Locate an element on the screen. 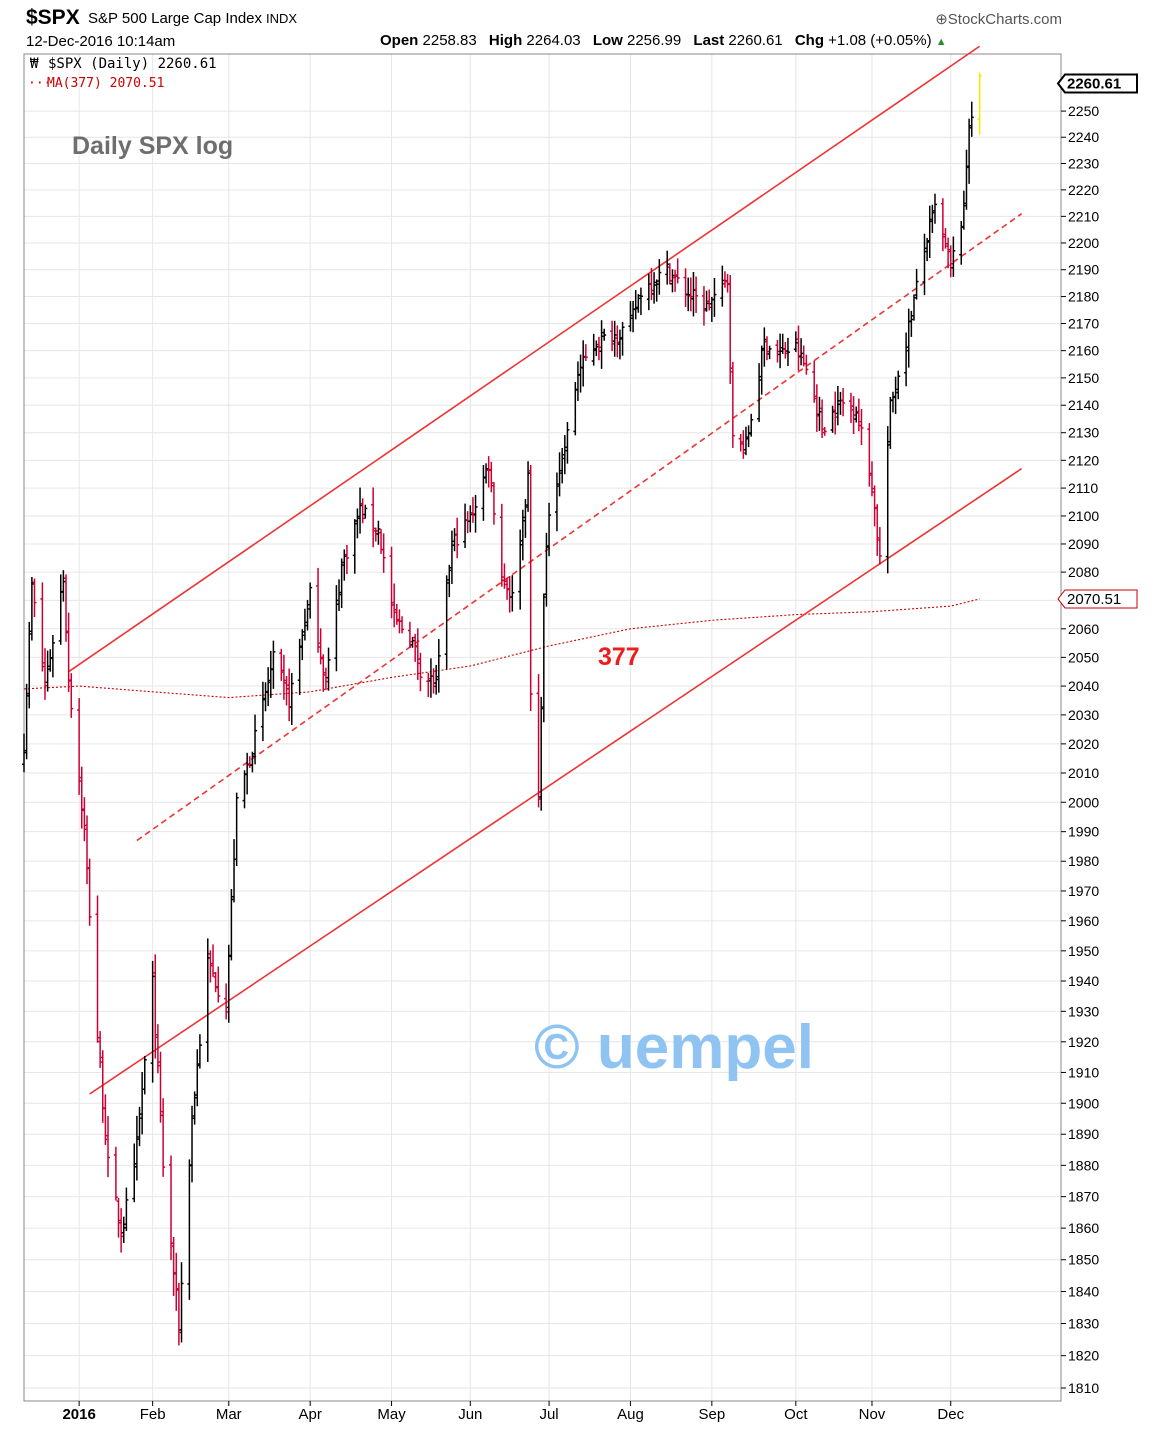 The height and width of the screenshot is (1432, 1174). y-tick-label: 2250 is located at coordinates (1083, 111).